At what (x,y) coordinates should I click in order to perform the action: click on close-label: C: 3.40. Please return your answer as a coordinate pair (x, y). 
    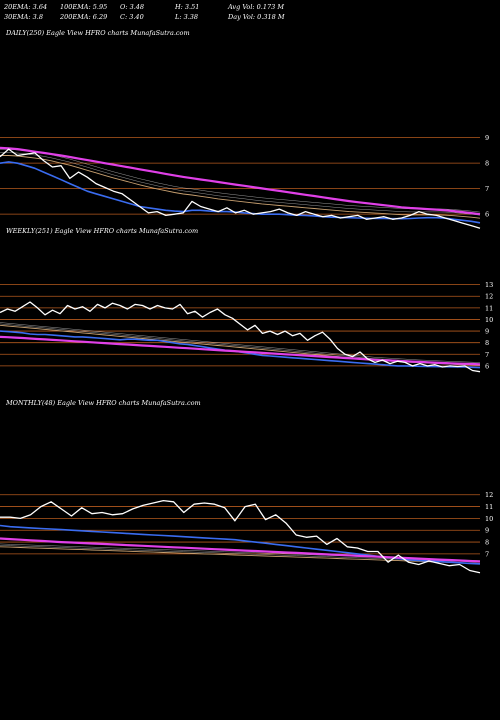
    Looking at the image, I should click on (132, 17).